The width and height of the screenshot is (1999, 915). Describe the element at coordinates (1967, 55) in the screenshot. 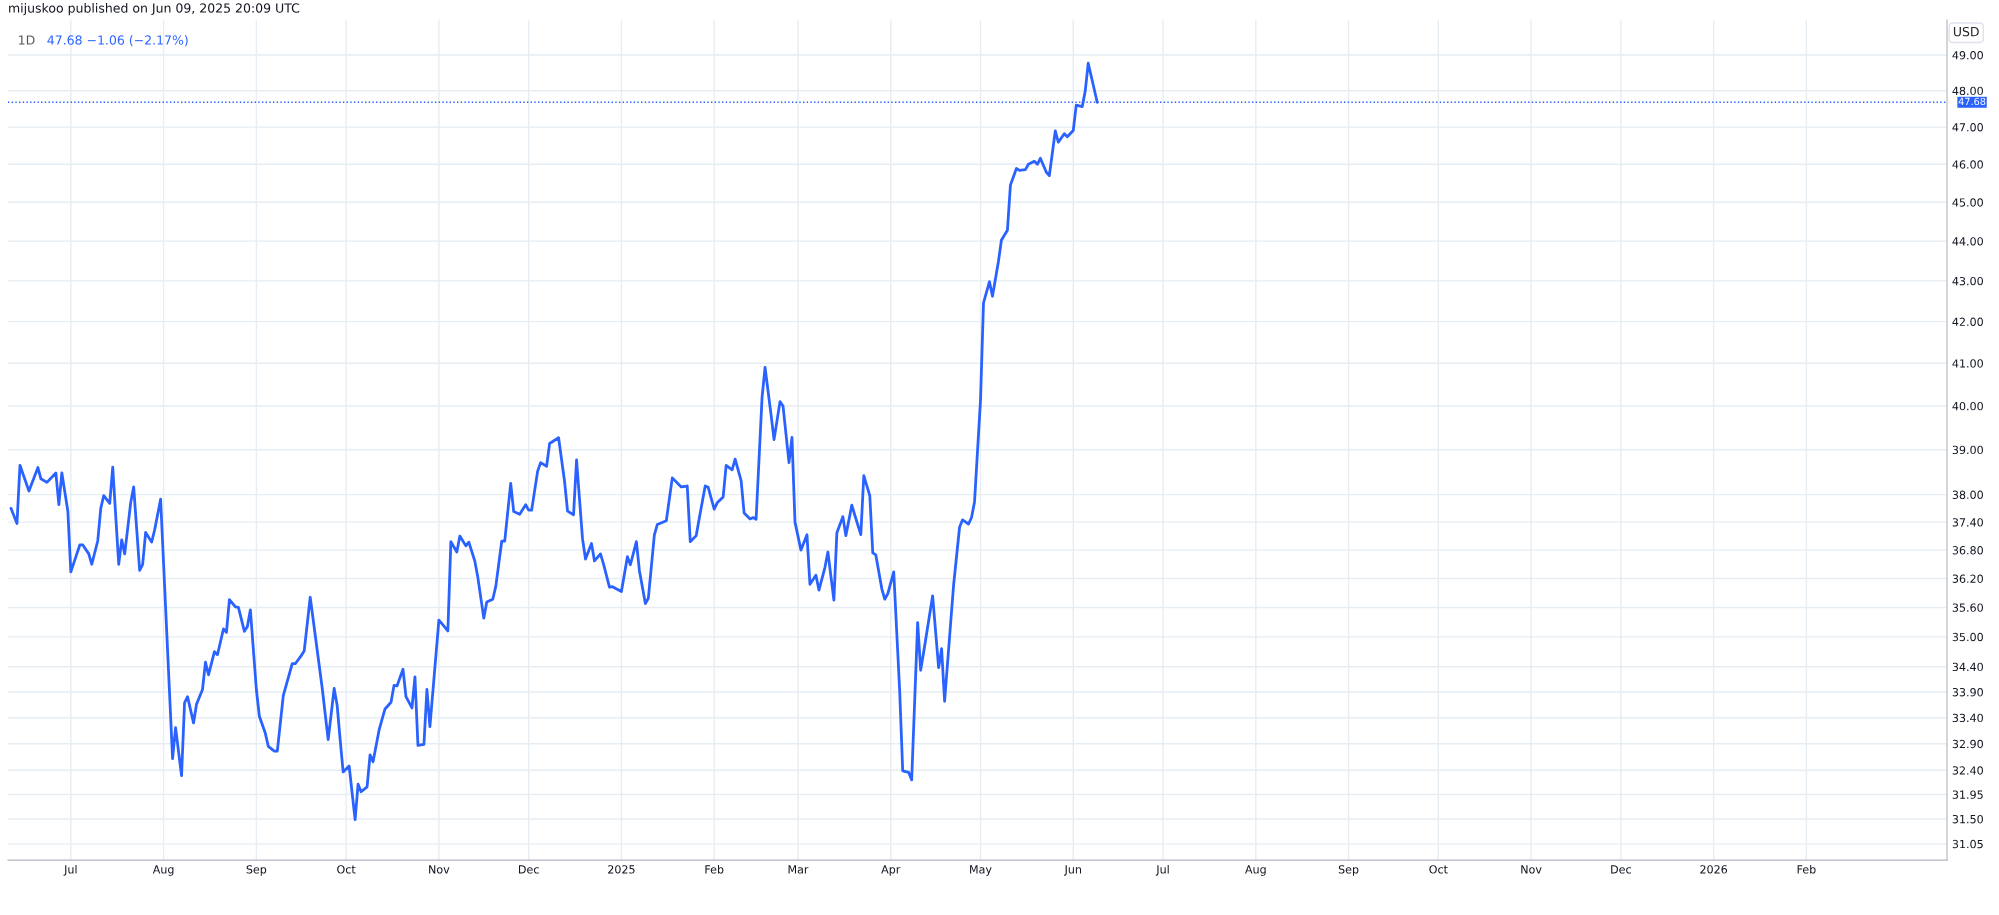

I see `y-tick-label: 49.00` at that location.